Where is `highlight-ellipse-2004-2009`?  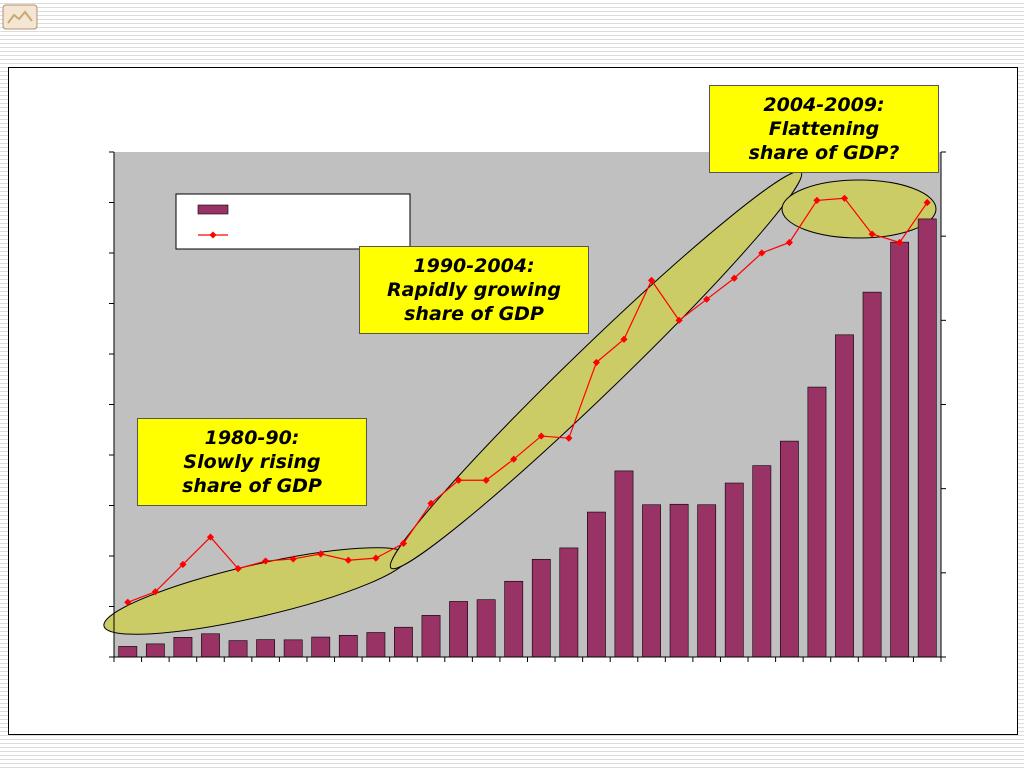
highlight-ellipse-2004-2009 is located at coordinates (859, 209).